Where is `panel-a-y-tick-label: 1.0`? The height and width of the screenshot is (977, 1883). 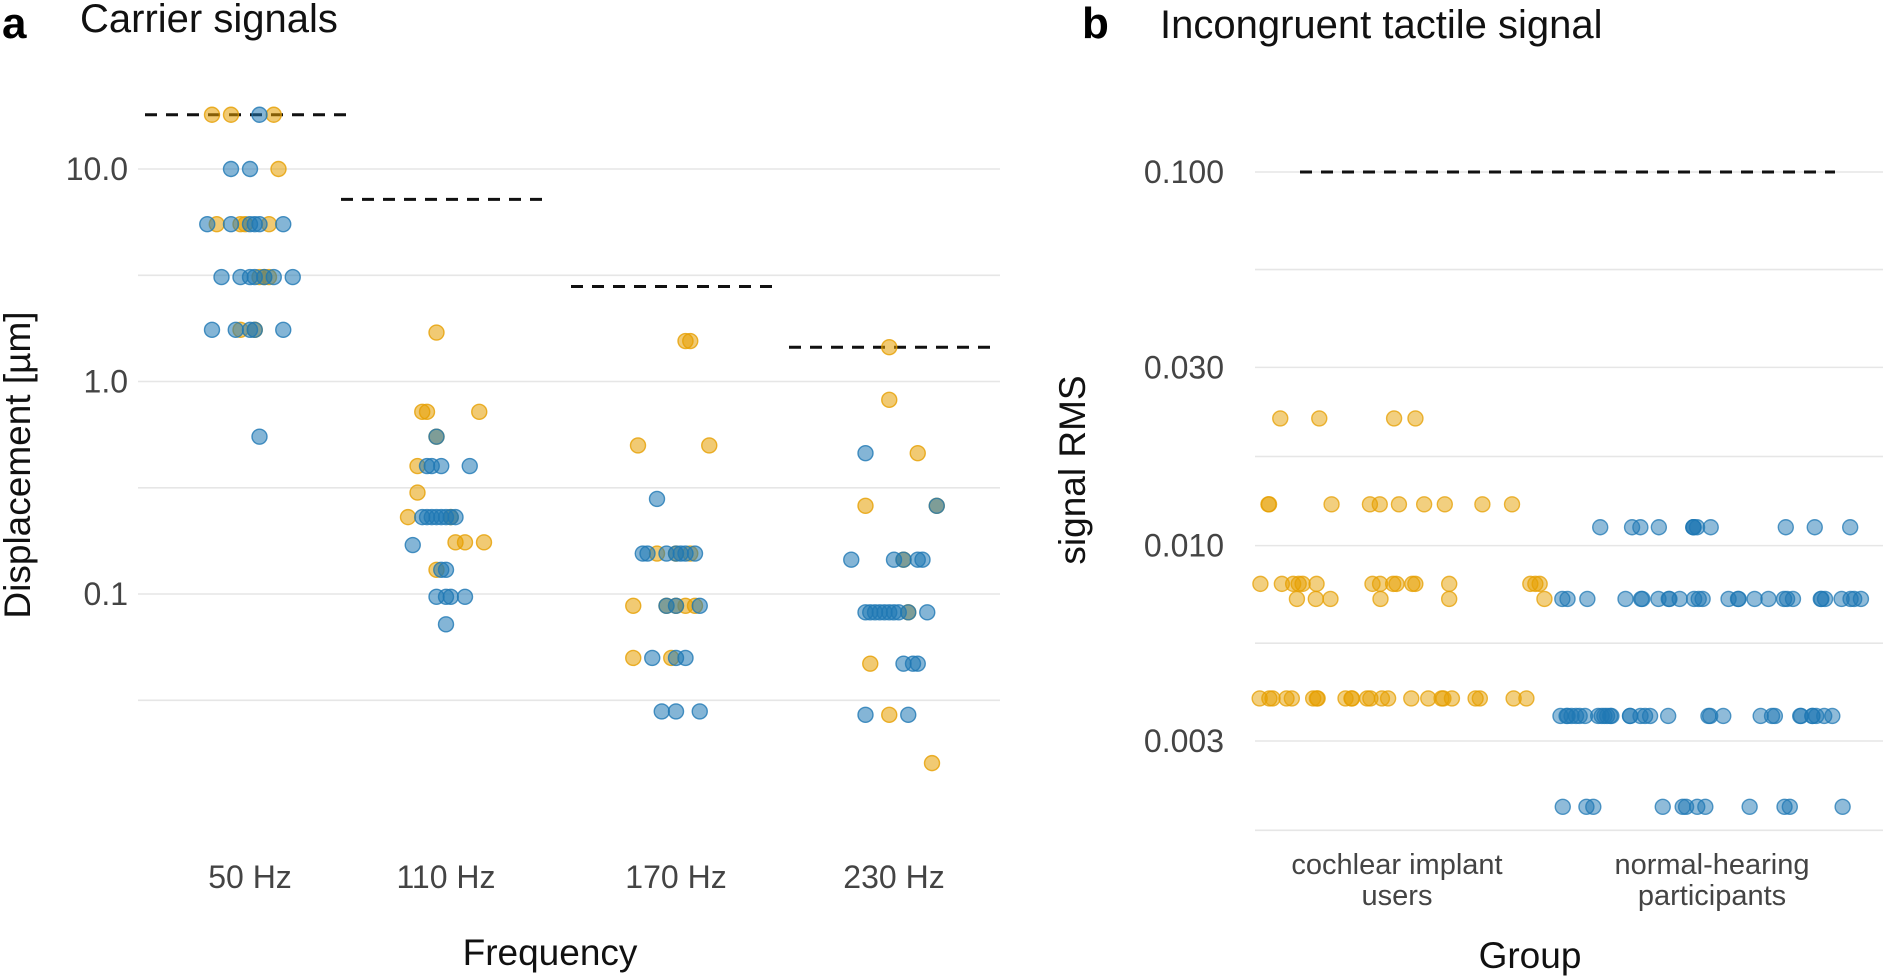
panel-a-y-tick-label: 1.0 is located at coordinates (106, 382).